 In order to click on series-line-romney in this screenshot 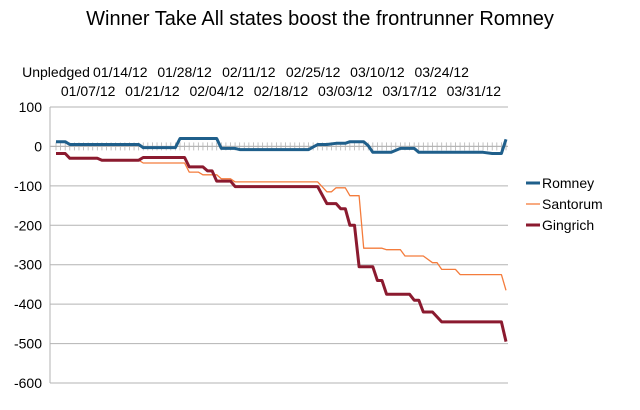, I will do `click(282, 146)`.